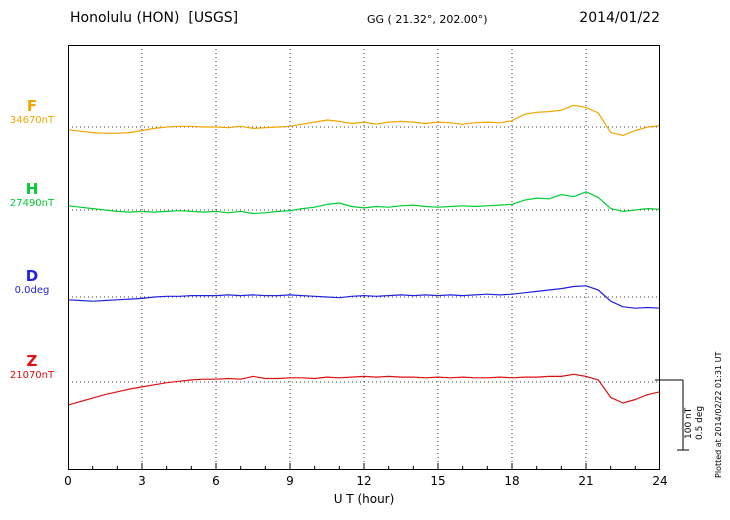 Image resolution: width=730 pixels, height=520 pixels. Describe the element at coordinates (364, 120) in the screenshot. I see `trace-F` at that location.